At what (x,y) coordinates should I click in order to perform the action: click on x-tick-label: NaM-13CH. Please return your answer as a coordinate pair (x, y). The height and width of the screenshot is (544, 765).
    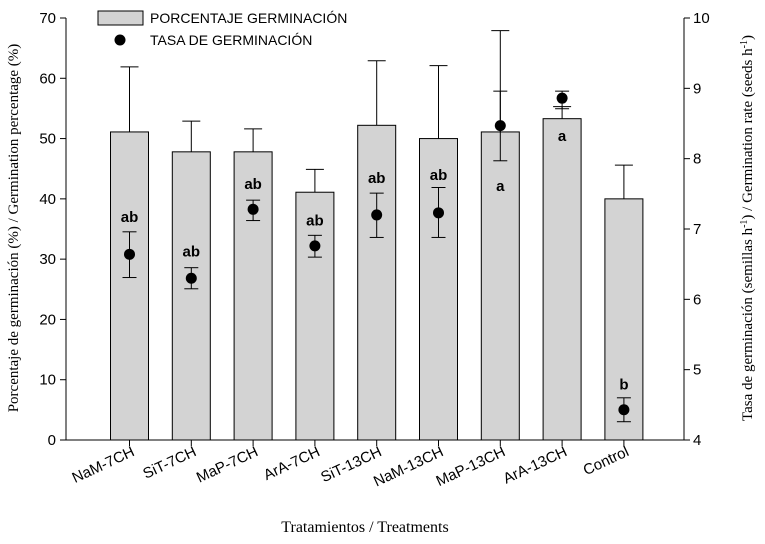
    Looking at the image, I should click on (408, 466).